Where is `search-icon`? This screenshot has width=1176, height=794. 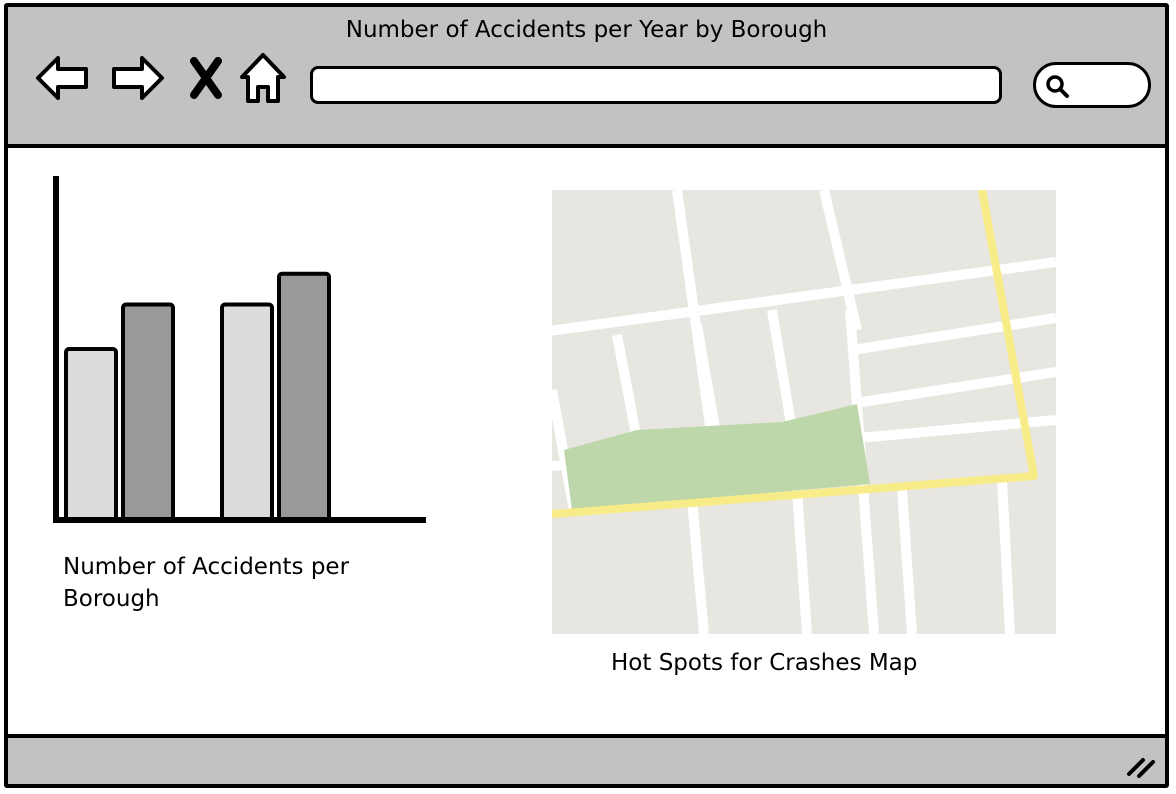
search-icon is located at coordinates (1057, 86).